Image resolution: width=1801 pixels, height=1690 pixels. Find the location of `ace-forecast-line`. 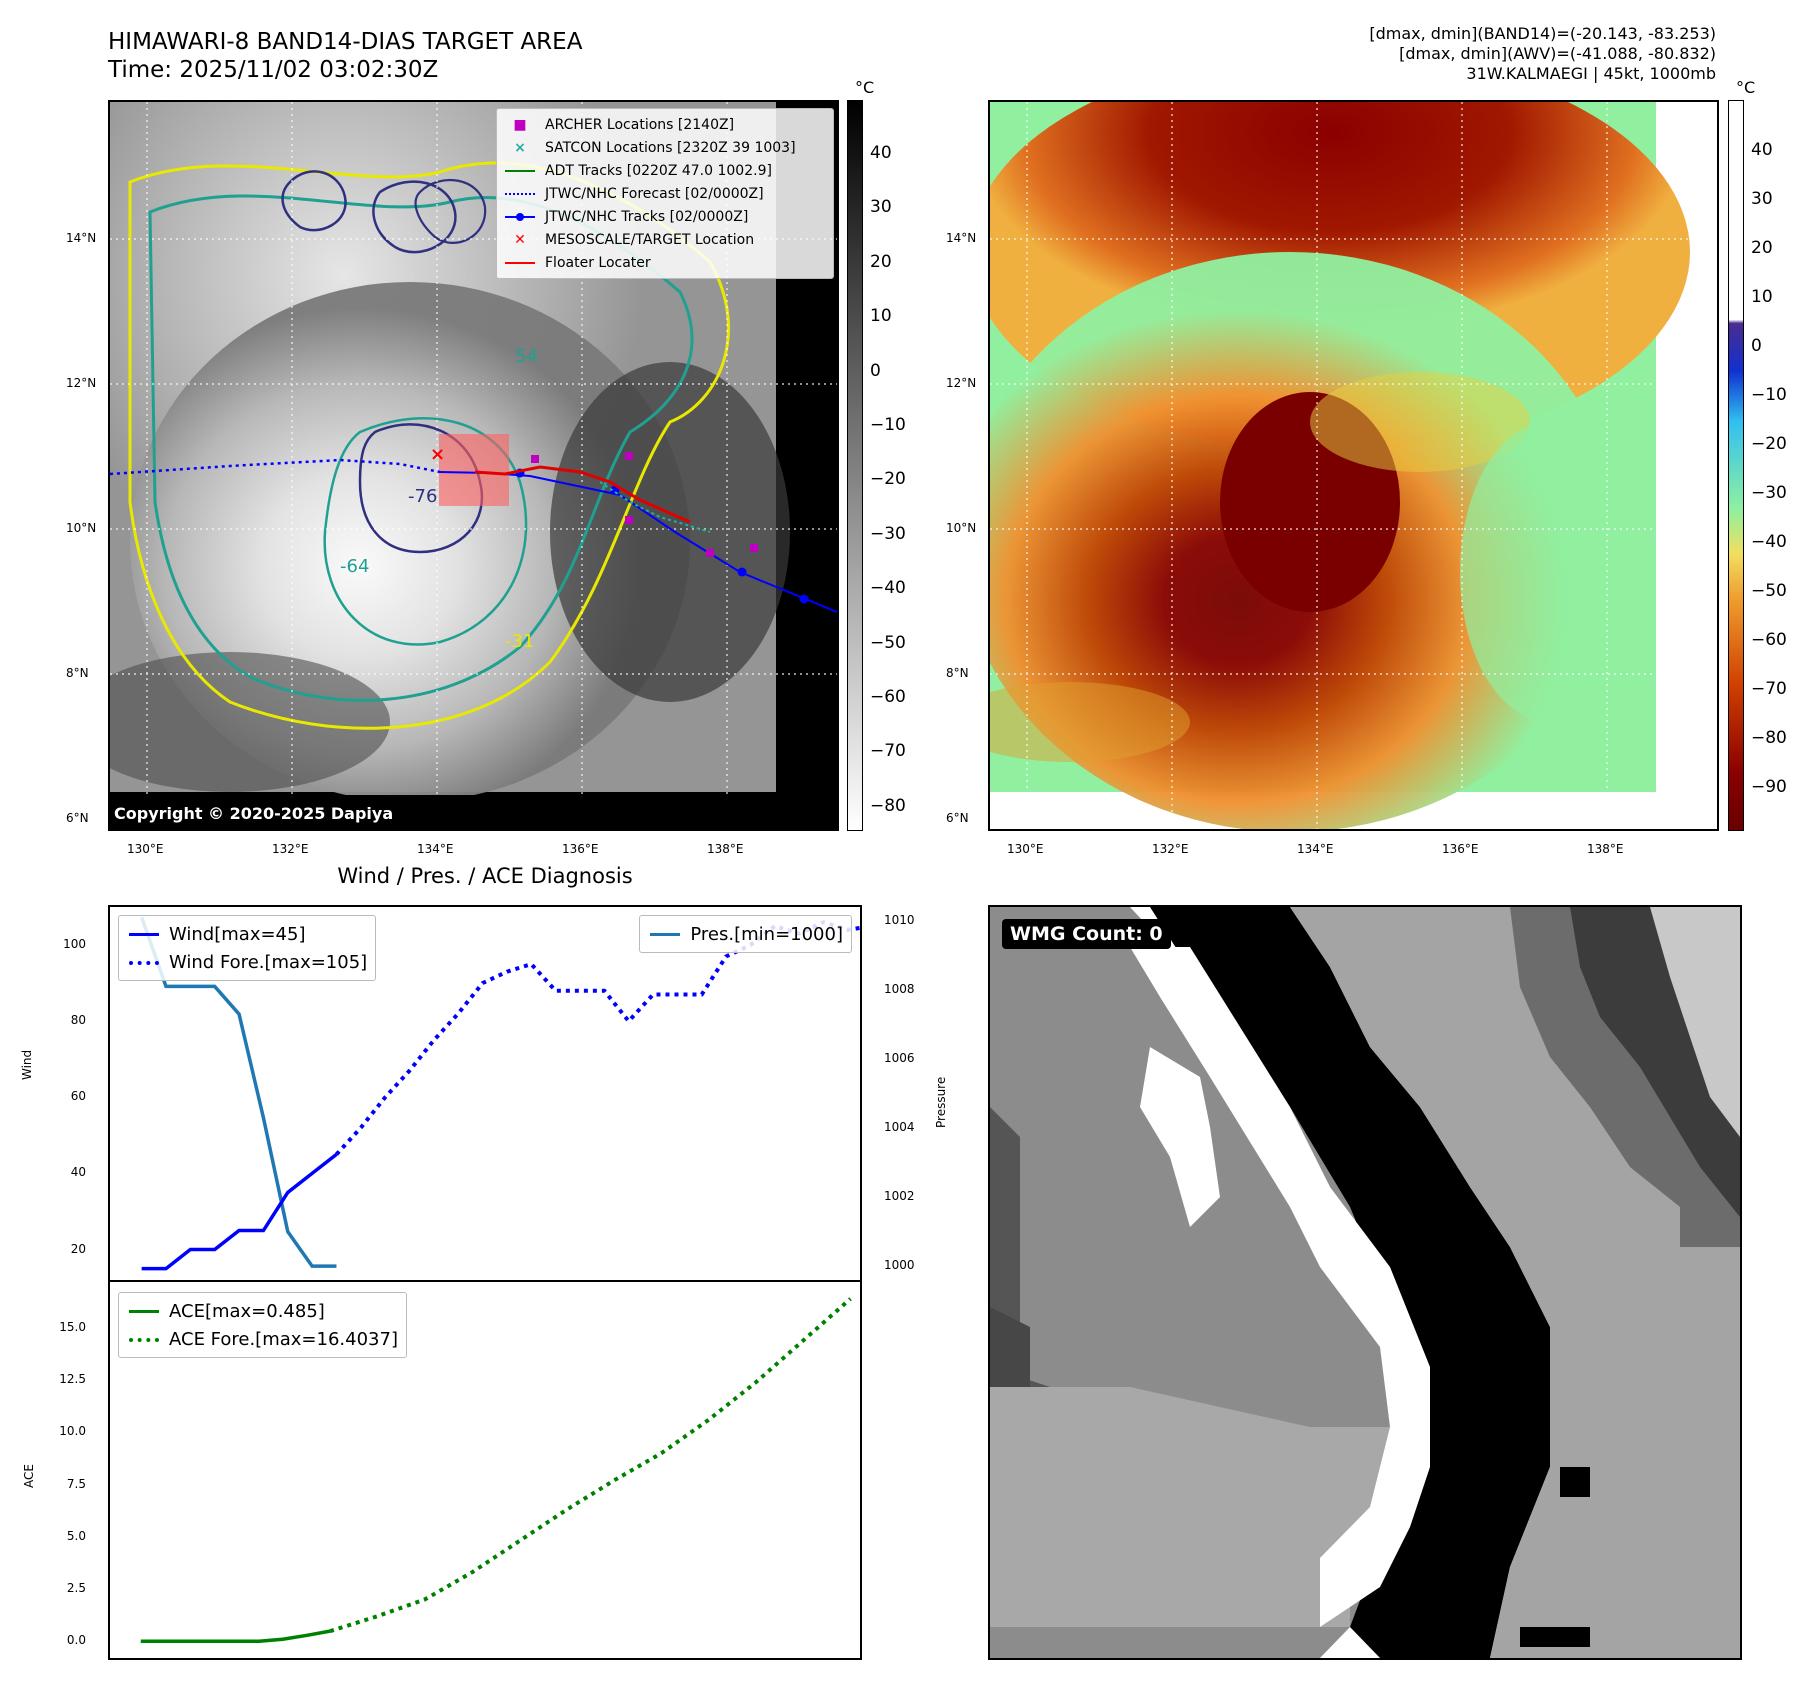

ace-forecast-line is located at coordinates (590, 1465).